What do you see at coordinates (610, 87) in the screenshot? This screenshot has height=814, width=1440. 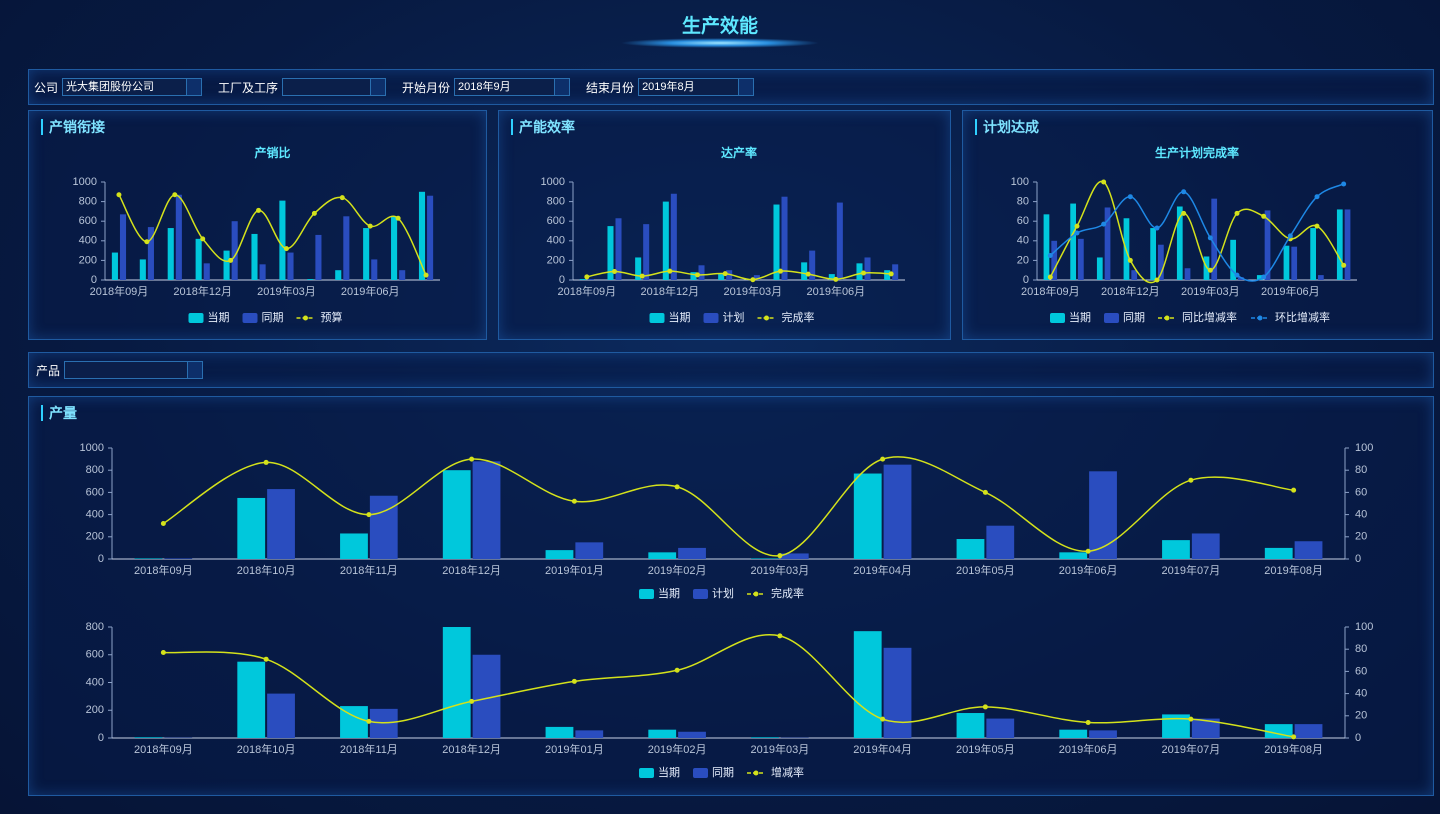 I see `filter-label: 结束月份` at bounding box center [610, 87].